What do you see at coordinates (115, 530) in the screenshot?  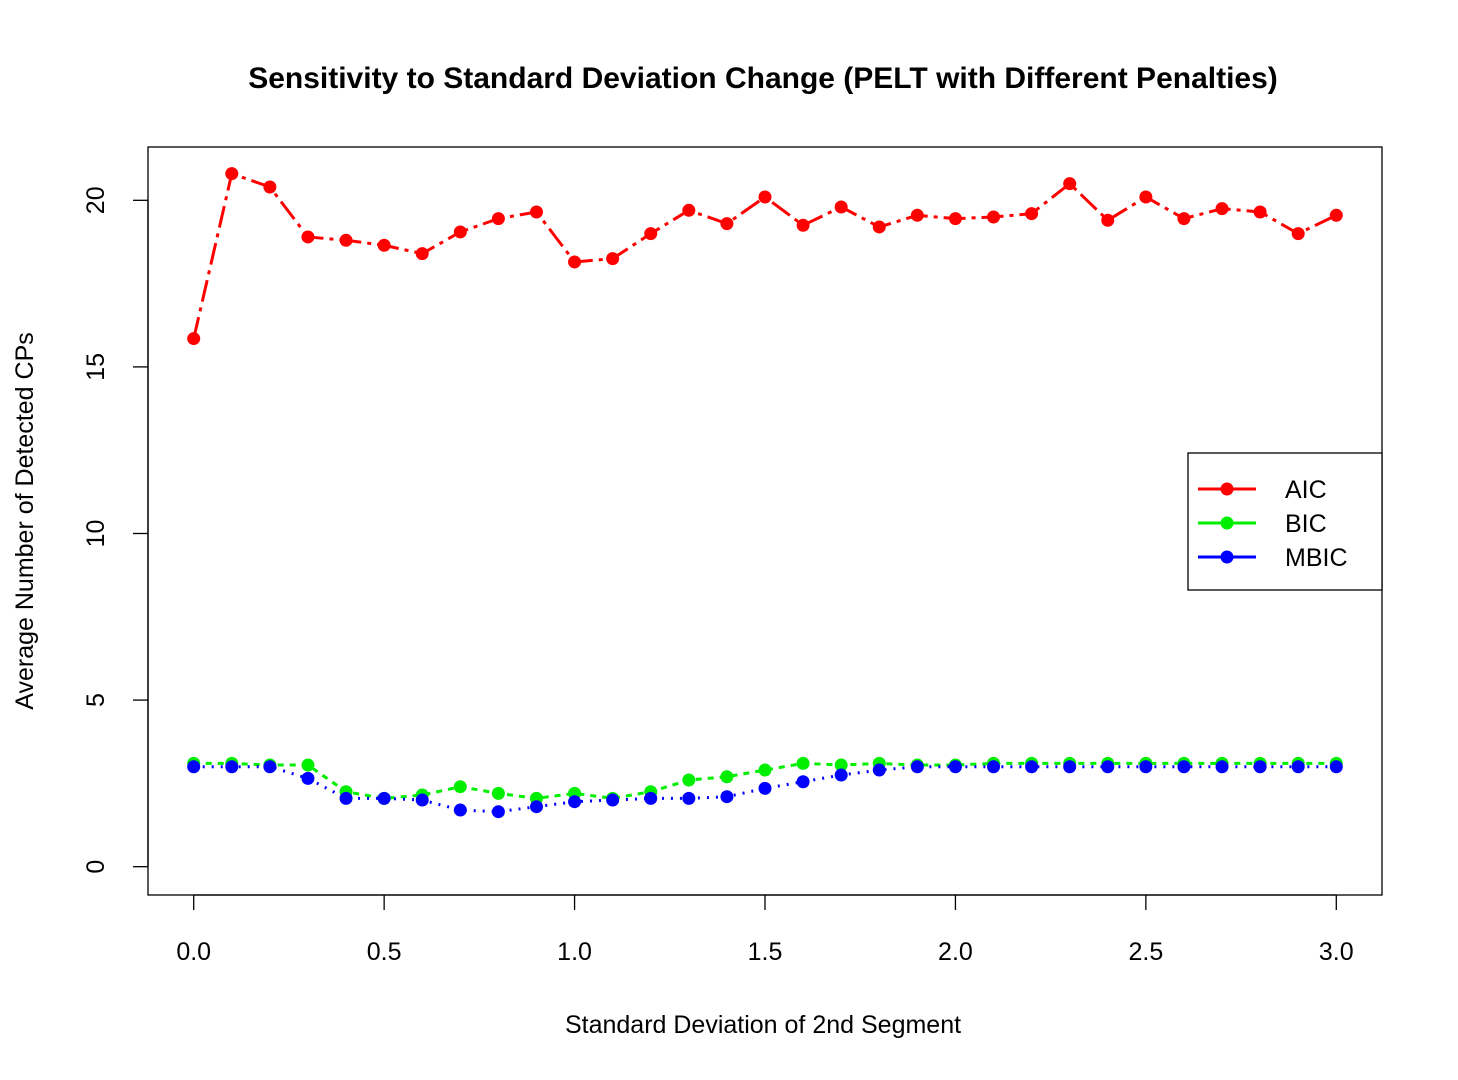 I see `y-axis: 0 5 10 15 20` at bounding box center [115, 530].